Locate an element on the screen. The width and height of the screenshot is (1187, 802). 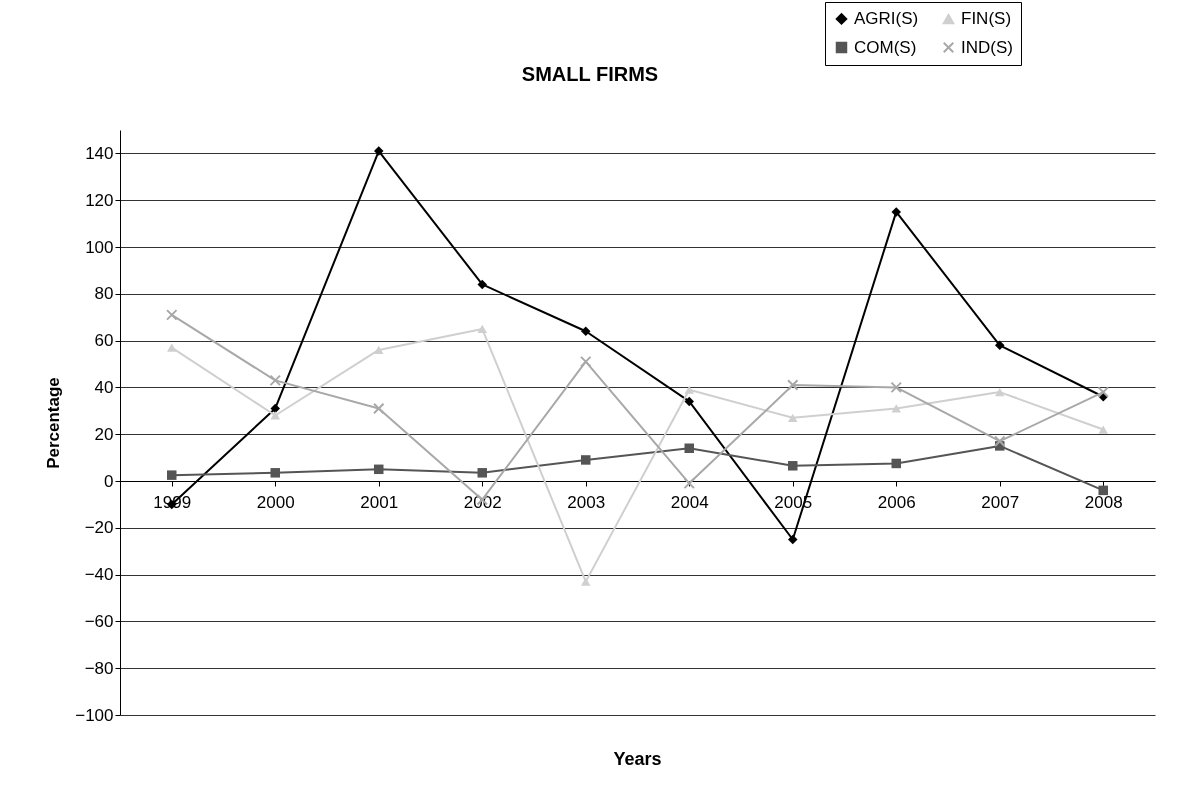
x-tick-label: 2001 is located at coordinates (379, 502).